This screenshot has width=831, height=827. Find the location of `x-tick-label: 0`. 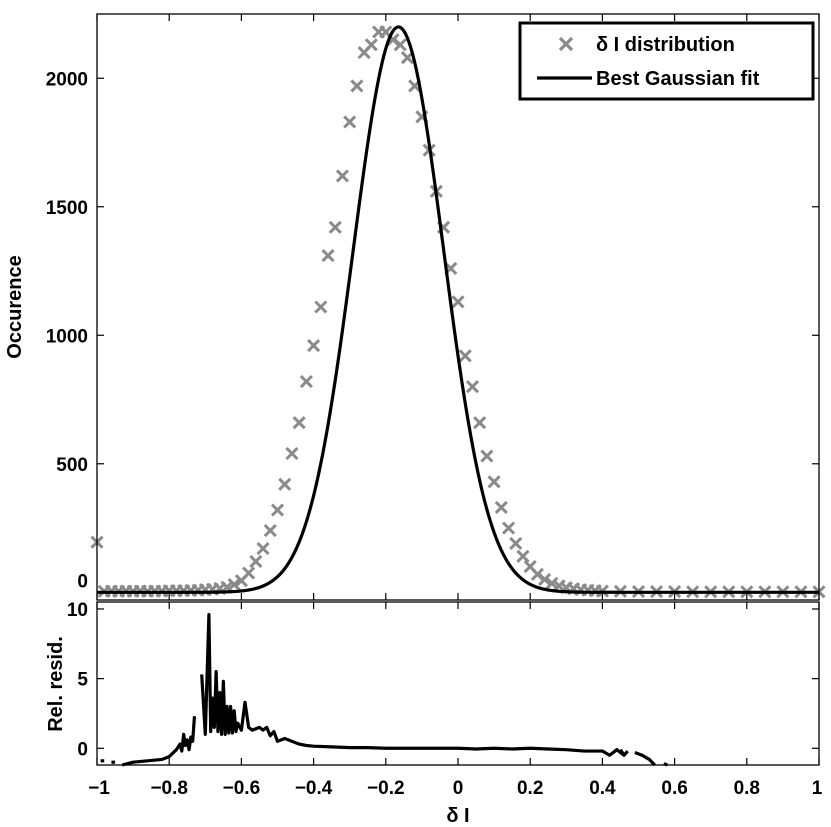

x-tick-label: 0 is located at coordinates (458, 788).